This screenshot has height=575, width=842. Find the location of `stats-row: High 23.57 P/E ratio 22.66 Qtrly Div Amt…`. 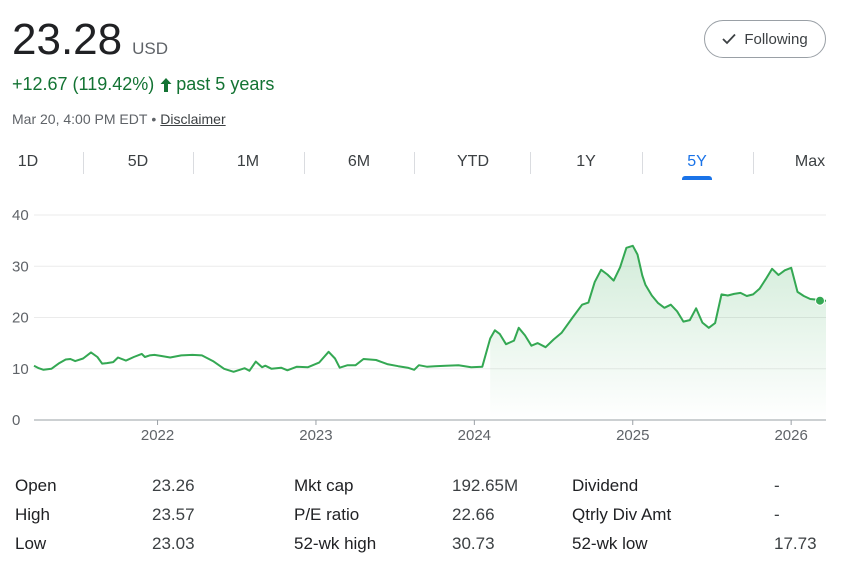

stats-row: High 23.57 P/E ratio 22.66 Qtrly Div Amt… is located at coordinates (421, 520).